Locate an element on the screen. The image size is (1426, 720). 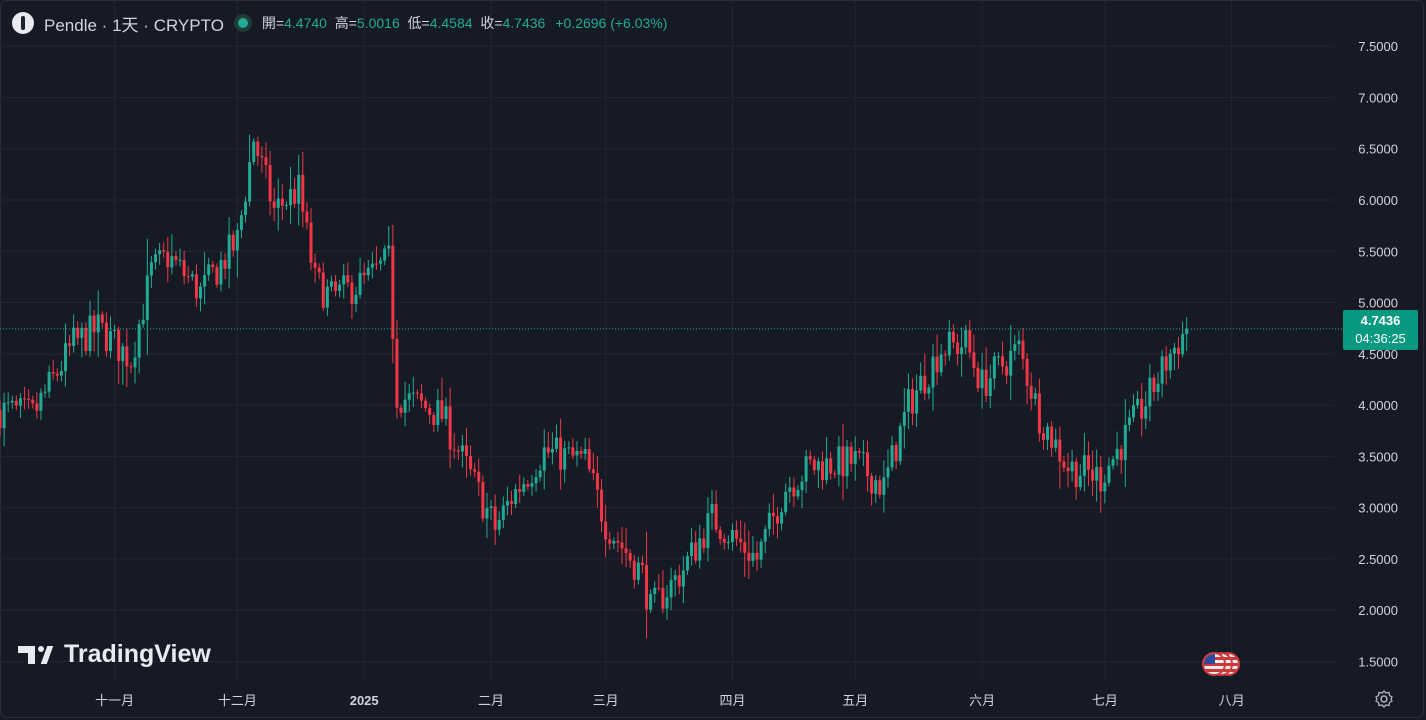
settings-gear-icon is located at coordinates (1384, 699).